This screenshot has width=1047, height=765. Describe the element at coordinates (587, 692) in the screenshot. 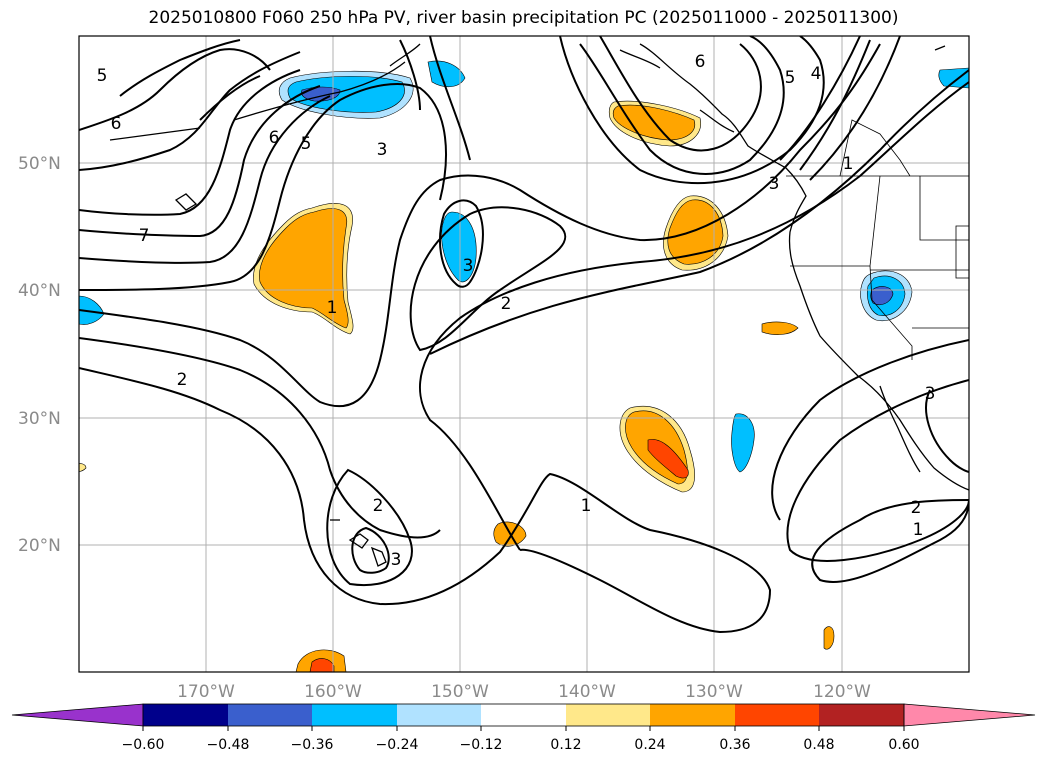

I see `lon-label: 140°W` at that location.